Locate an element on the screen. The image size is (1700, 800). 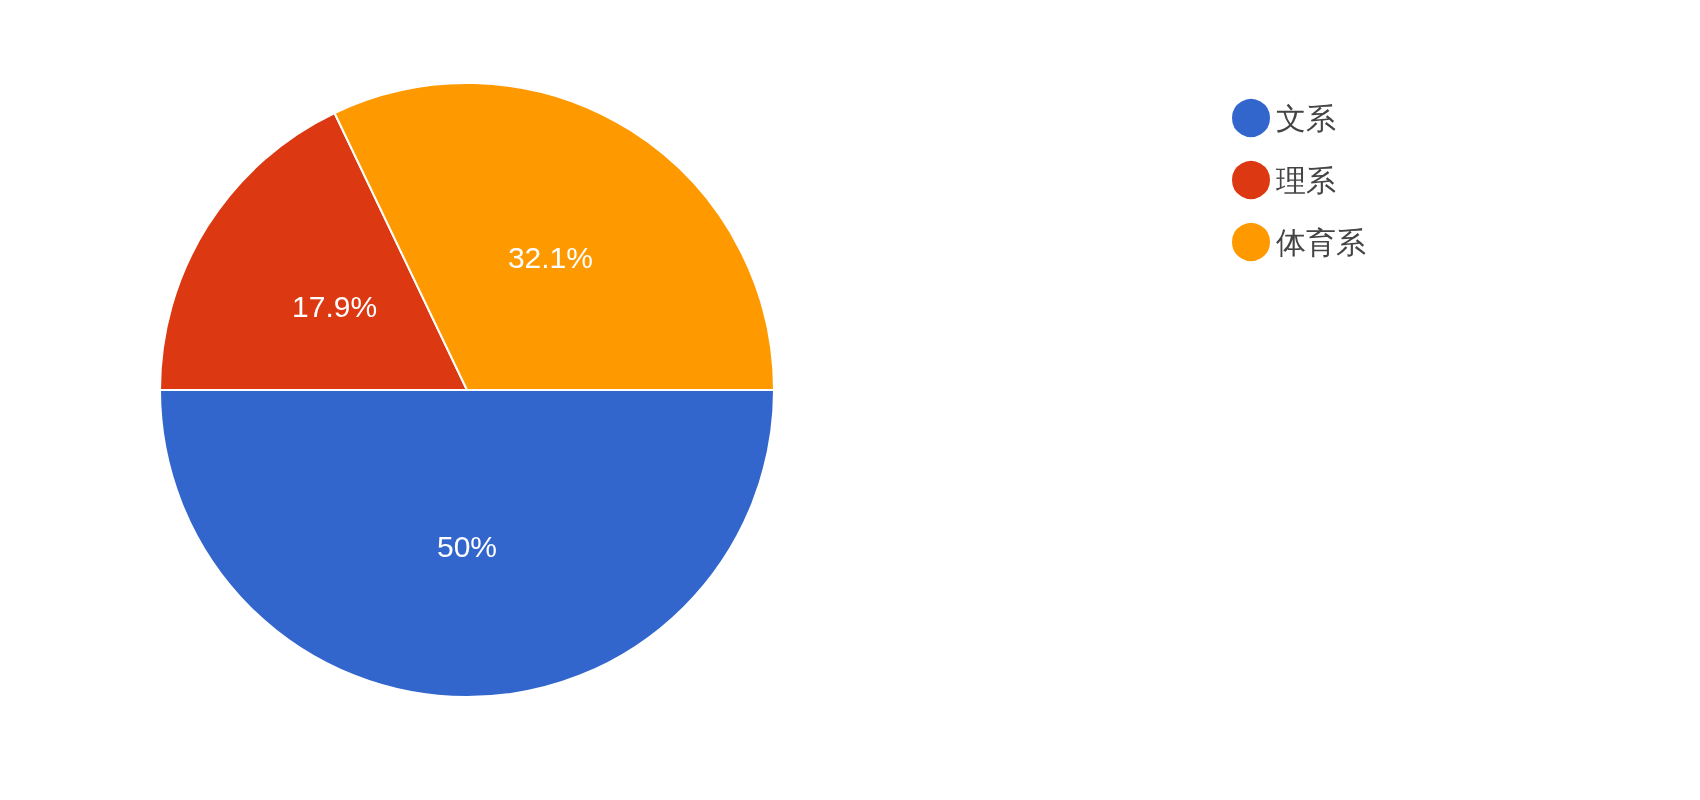
data-label: 17.9% is located at coordinates (335, 307).